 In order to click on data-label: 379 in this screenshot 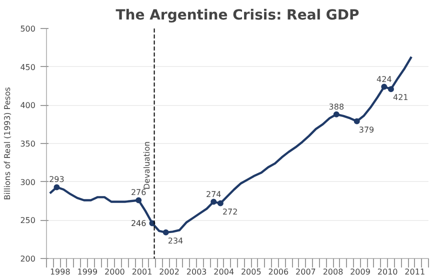, I will do `click(366, 129)`.